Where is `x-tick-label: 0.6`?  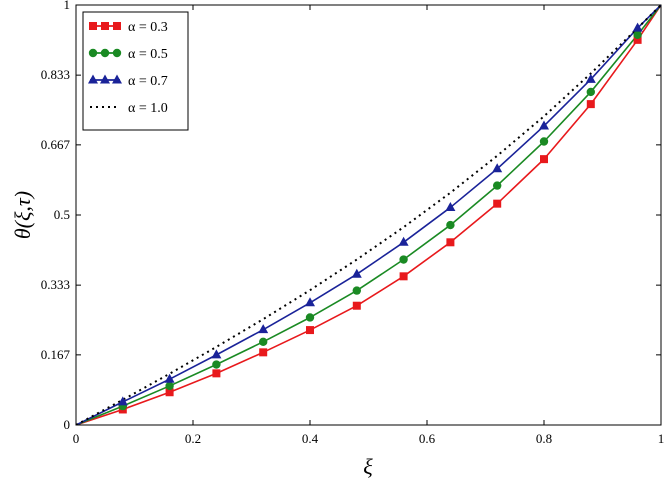 x-tick-label: 0.6 is located at coordinates (427, 438).